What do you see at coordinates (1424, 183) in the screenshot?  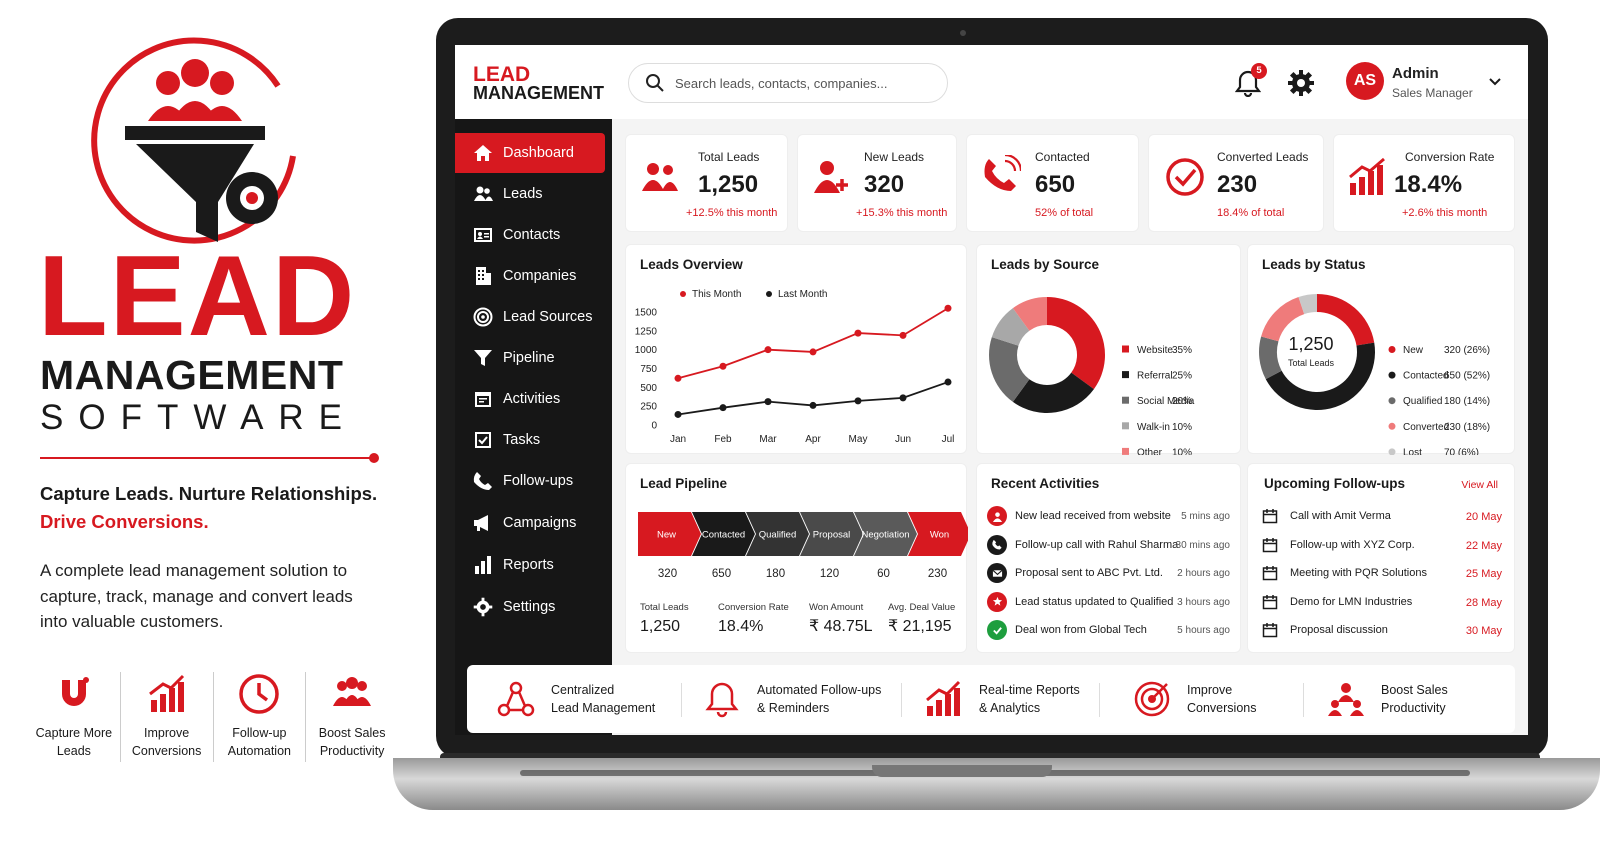 I see `kpi-conversion-rate: Conversion Rate 18.4% +2.6% this month` at bounding box center [1424, 183].